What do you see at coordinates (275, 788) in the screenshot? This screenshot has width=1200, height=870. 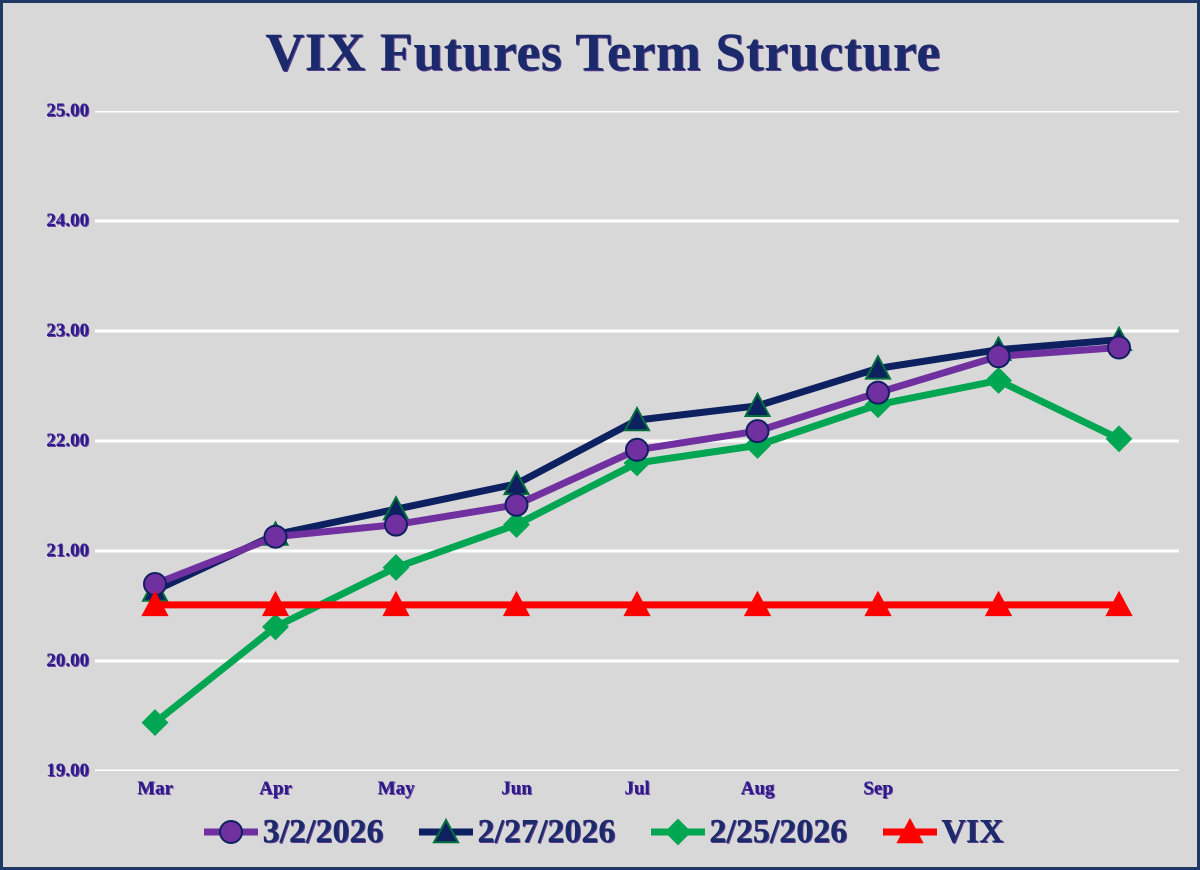 I see `x-axis-tick-label: Apr` at bounding box center [275, 788].